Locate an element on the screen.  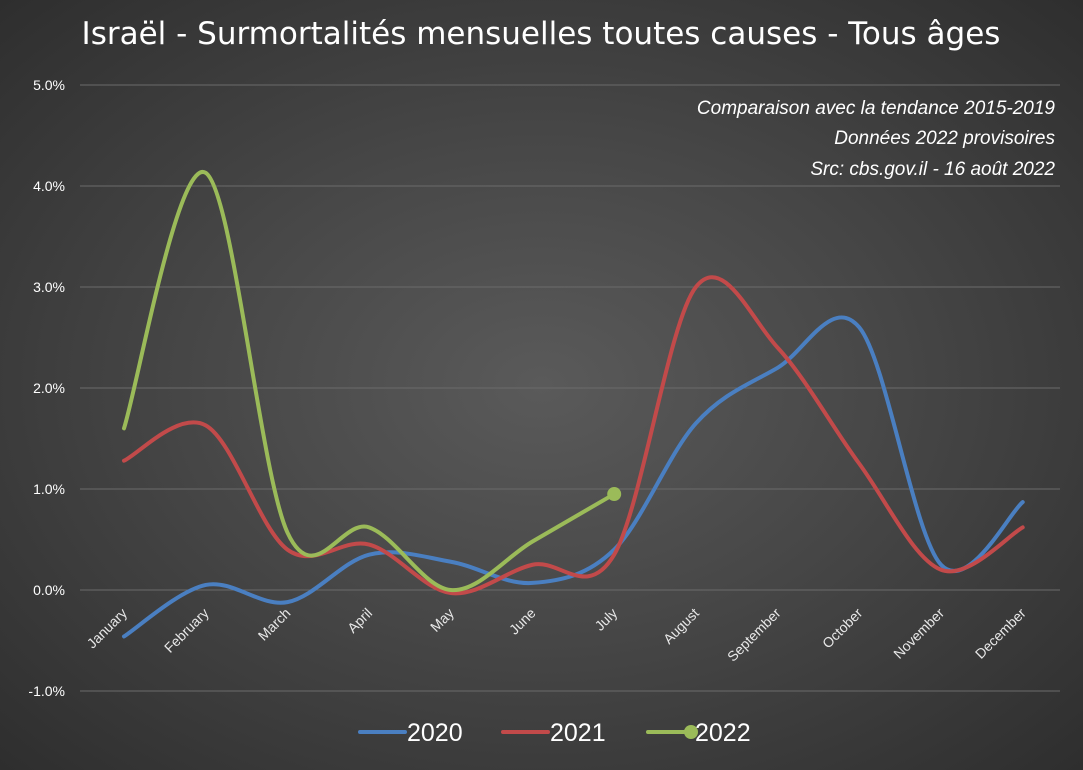
y-tick-label: 1.0% is located at coordinates (49, 489).